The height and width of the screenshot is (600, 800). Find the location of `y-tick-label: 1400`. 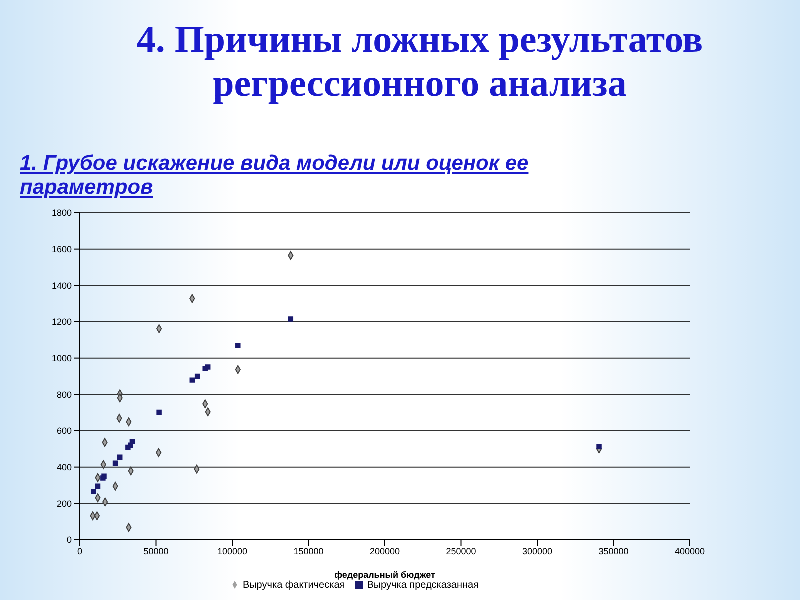

y-tick-label: 1400 is located at coordinates (62, 285).